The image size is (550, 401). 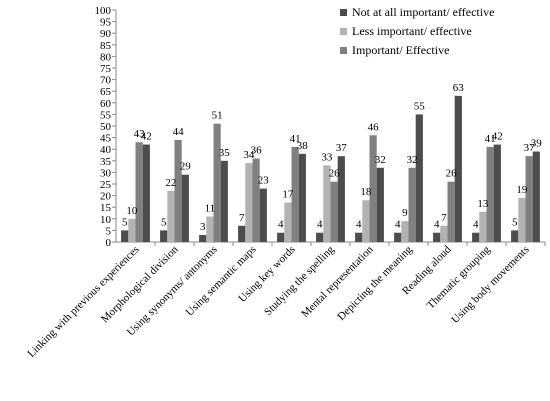 I want to click on data-label: 42, so click(x=497, y=137).